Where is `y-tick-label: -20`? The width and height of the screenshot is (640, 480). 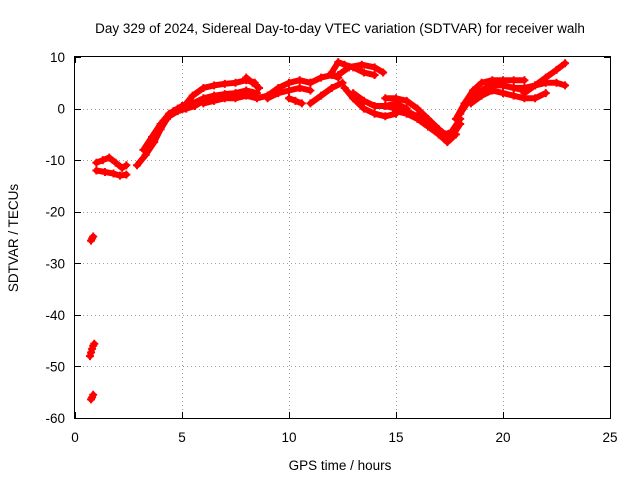
y-tick-label: -20 is located at coordinates (55, 212).